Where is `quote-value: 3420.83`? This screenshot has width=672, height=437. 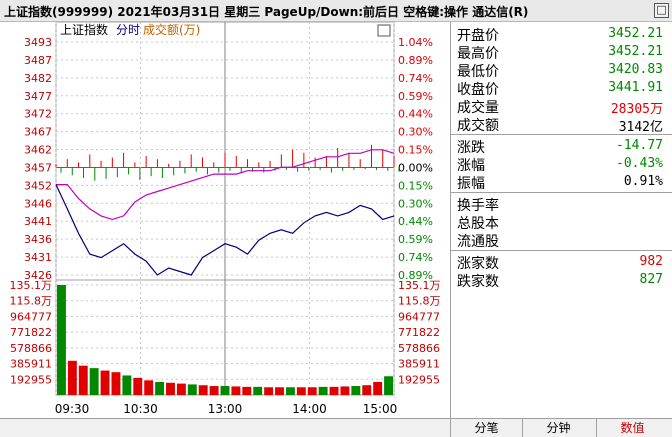 quote-value: 3420.83 is located at coordinates (635, 69).